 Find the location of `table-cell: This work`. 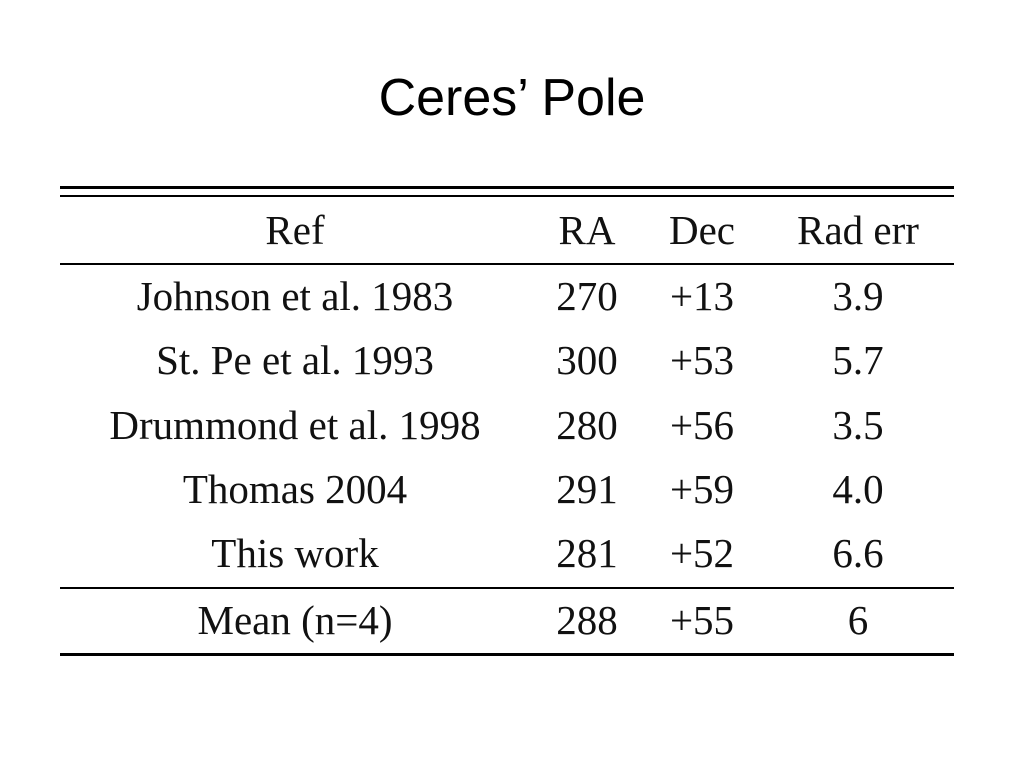

table-cell: This work is located at coordinates (295, 553).